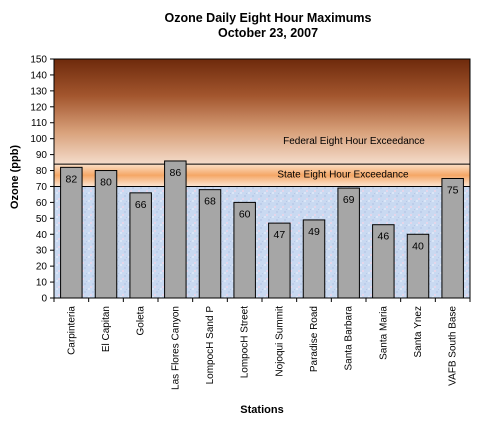 The width and height of the screenshot is (499, 434). I want to click on y-tick-label-13: 130, so click(38, 91).